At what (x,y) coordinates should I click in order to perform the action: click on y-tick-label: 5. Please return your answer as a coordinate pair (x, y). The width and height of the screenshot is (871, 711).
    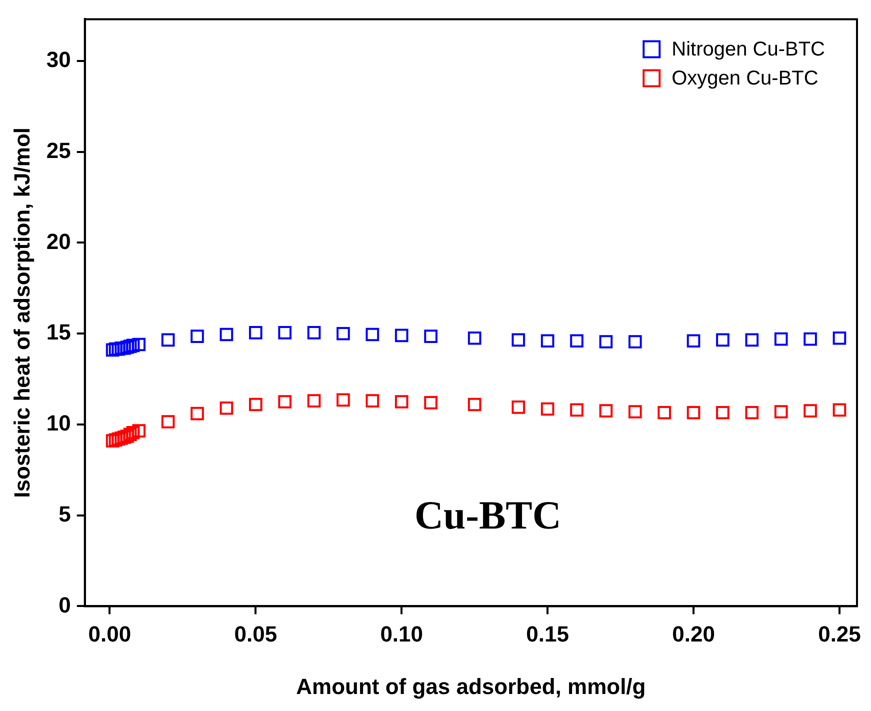
    Looking at the image, I should click on (64, 513).